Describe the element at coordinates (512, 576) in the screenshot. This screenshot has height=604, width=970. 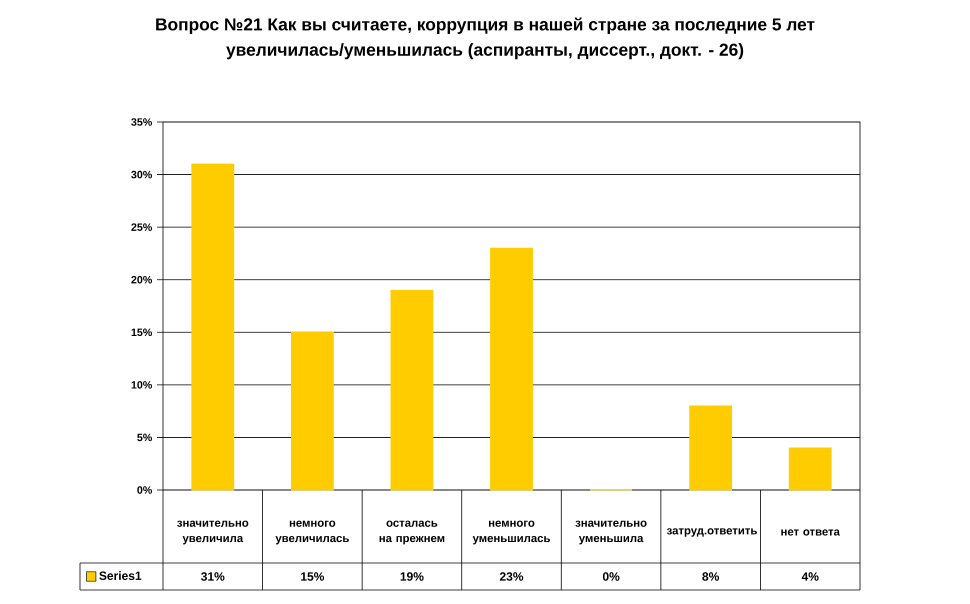
I see `data-label: 23%` at that location.